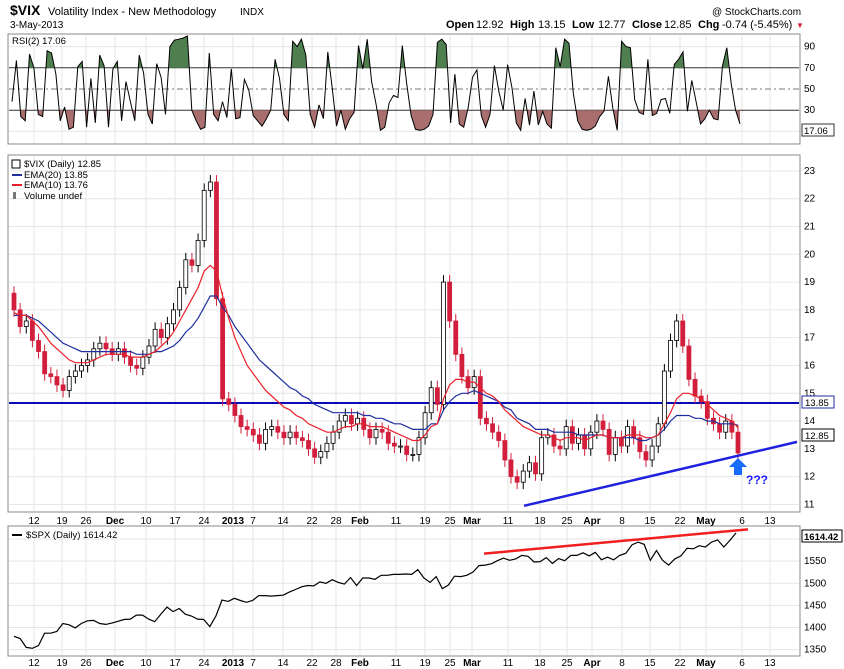 This screenshot has height=669, width=844. What do you see at coordinates (233, 663) in the screenshot?
I see `x-tick-label-bottom: 2013` at bounding box center [233, 663].